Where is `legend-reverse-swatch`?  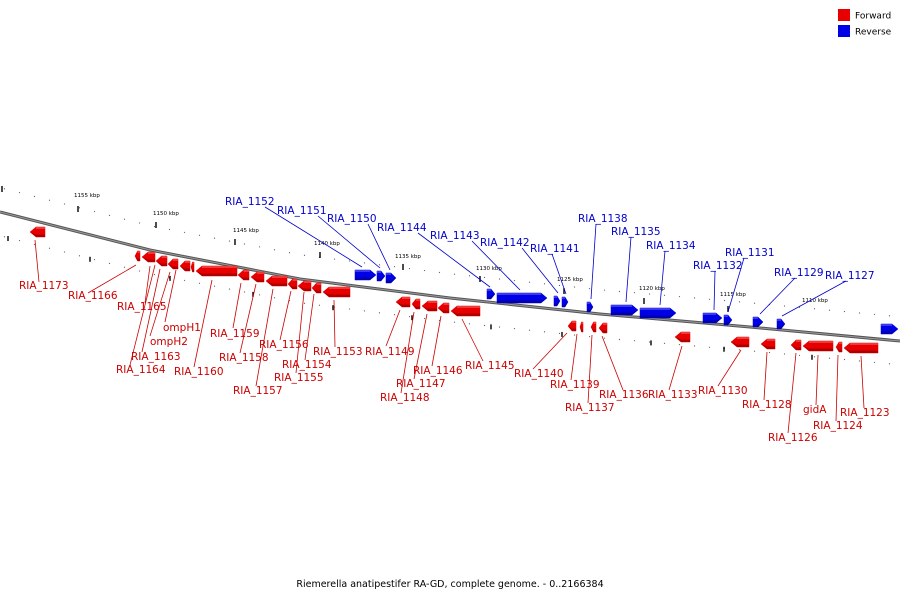
legend-reverse-swatch is located at coordinates (844, 31).